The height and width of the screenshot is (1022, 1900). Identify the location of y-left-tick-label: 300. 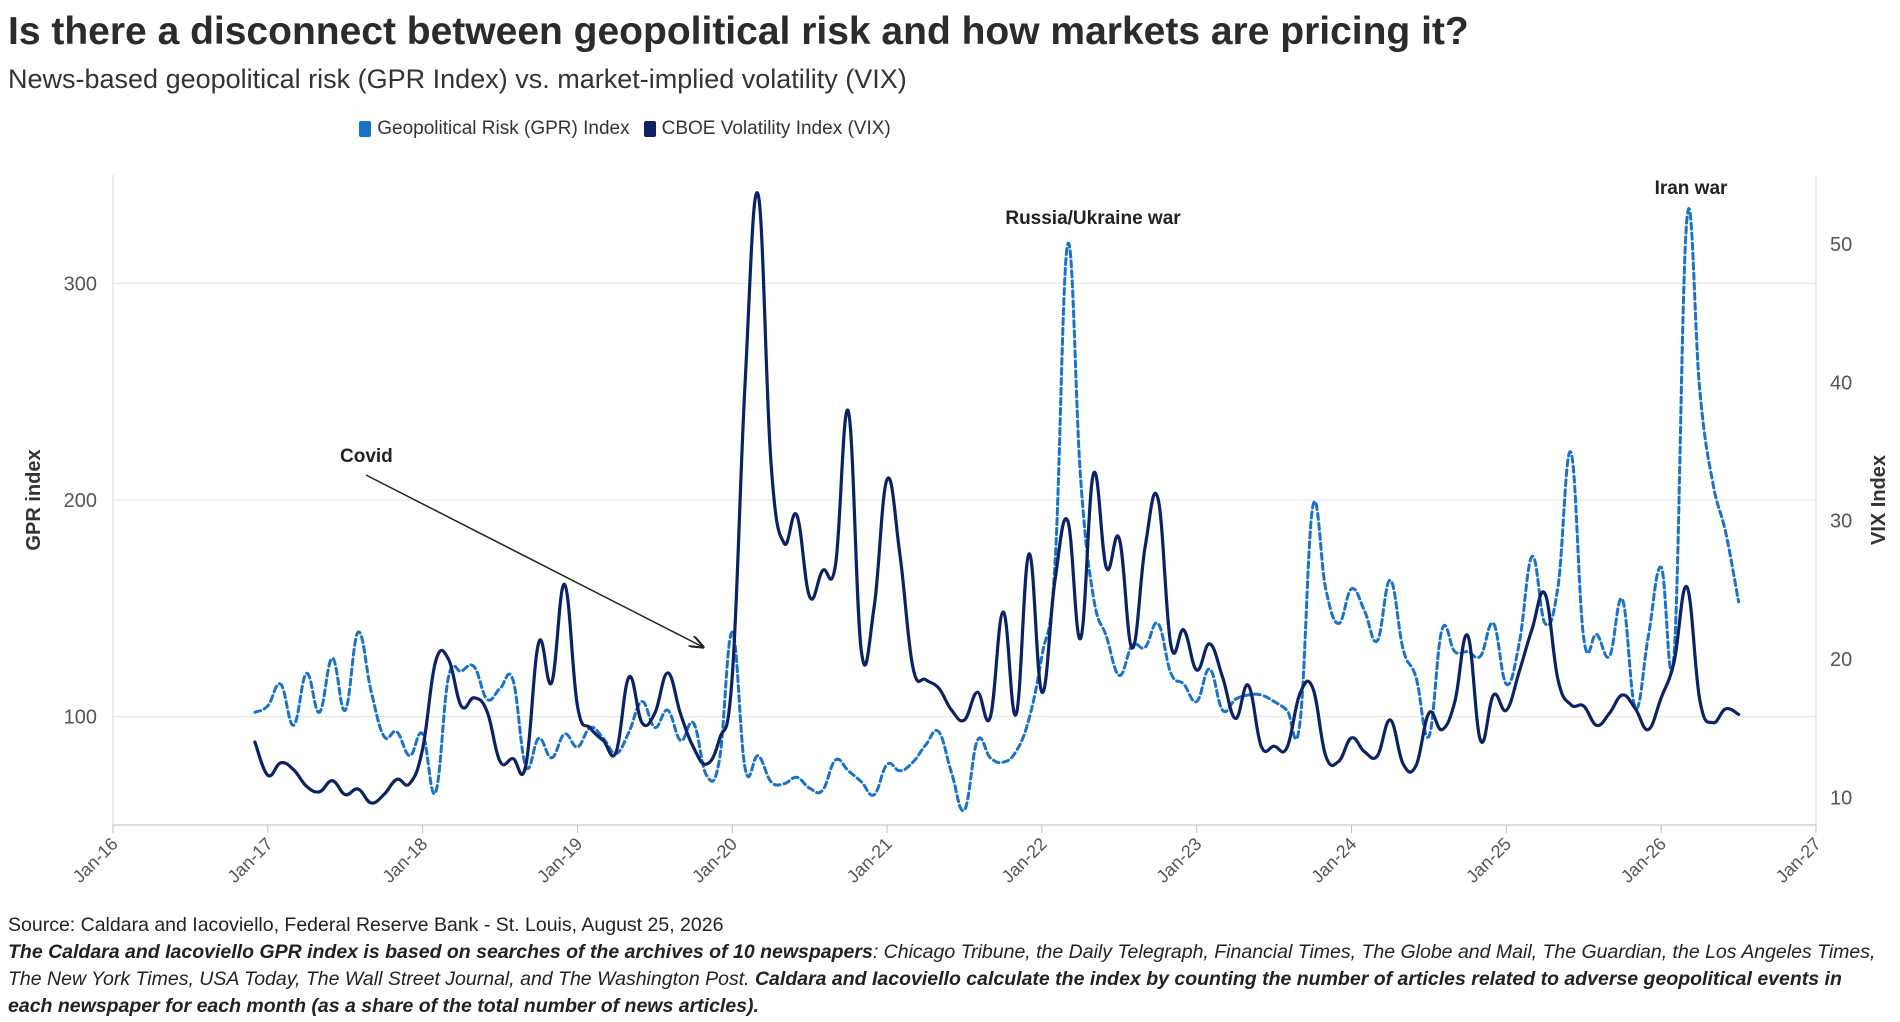
(80, 284).